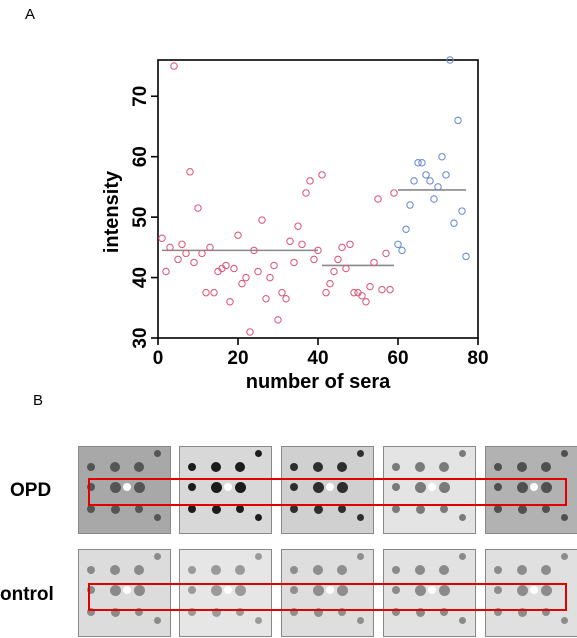  What do you see at coordinates (112, 211) in the screenshot?
I see `y-axis-title: intensity` at bounding box center [112, 211].